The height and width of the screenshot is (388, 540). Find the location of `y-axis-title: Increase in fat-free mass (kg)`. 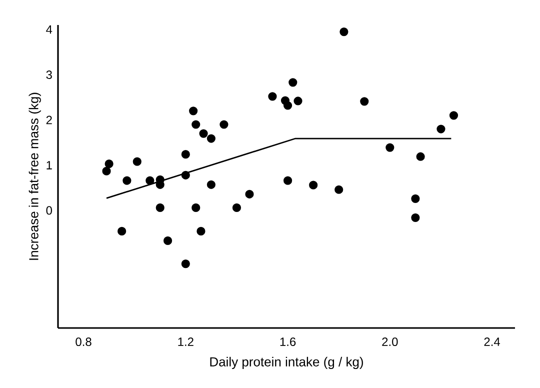

y-axis-title: Increase in fat-free mass (kg) is located at coordinates (34, 176).